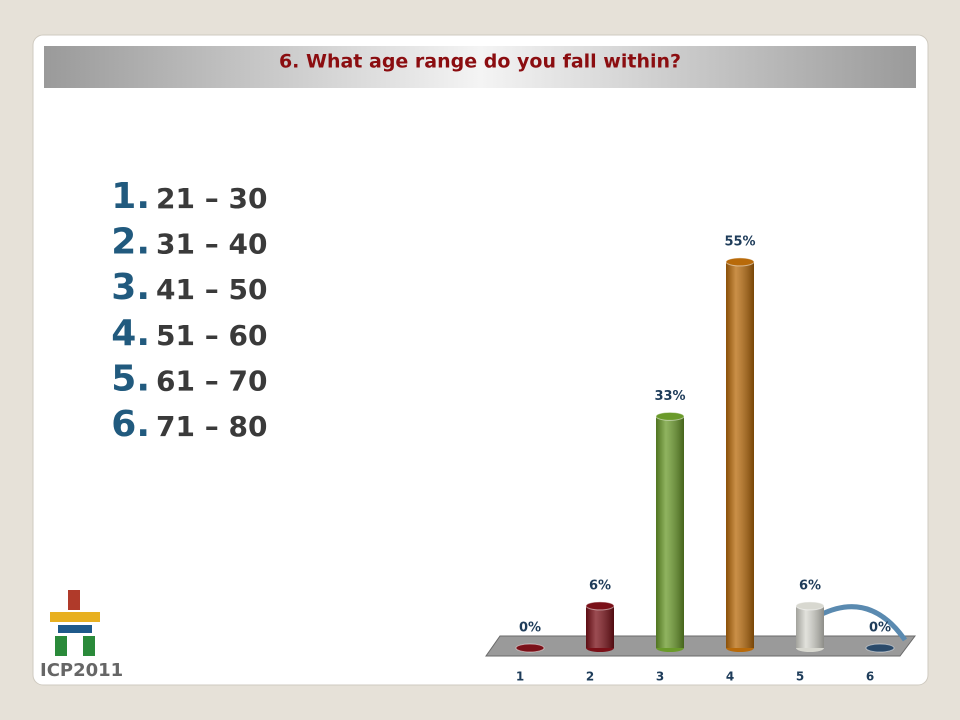 The width and height of the screenshot is (960, 720). Describe the element at coordinates (660, 677) in the screenshot. I see `x-tick-label: 3` at that location.